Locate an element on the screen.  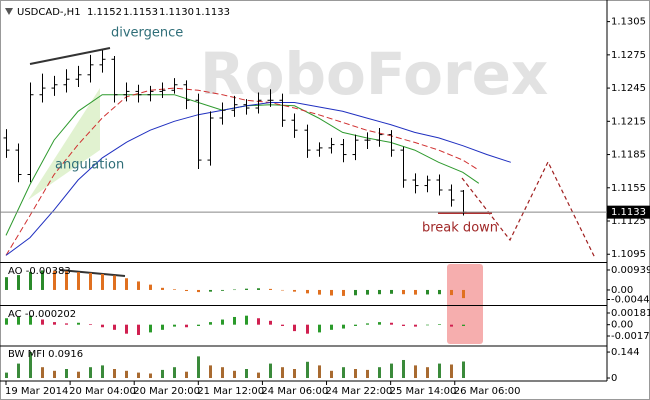
indicator-label: AC -0.000202 is located at coordinates (42, 314).